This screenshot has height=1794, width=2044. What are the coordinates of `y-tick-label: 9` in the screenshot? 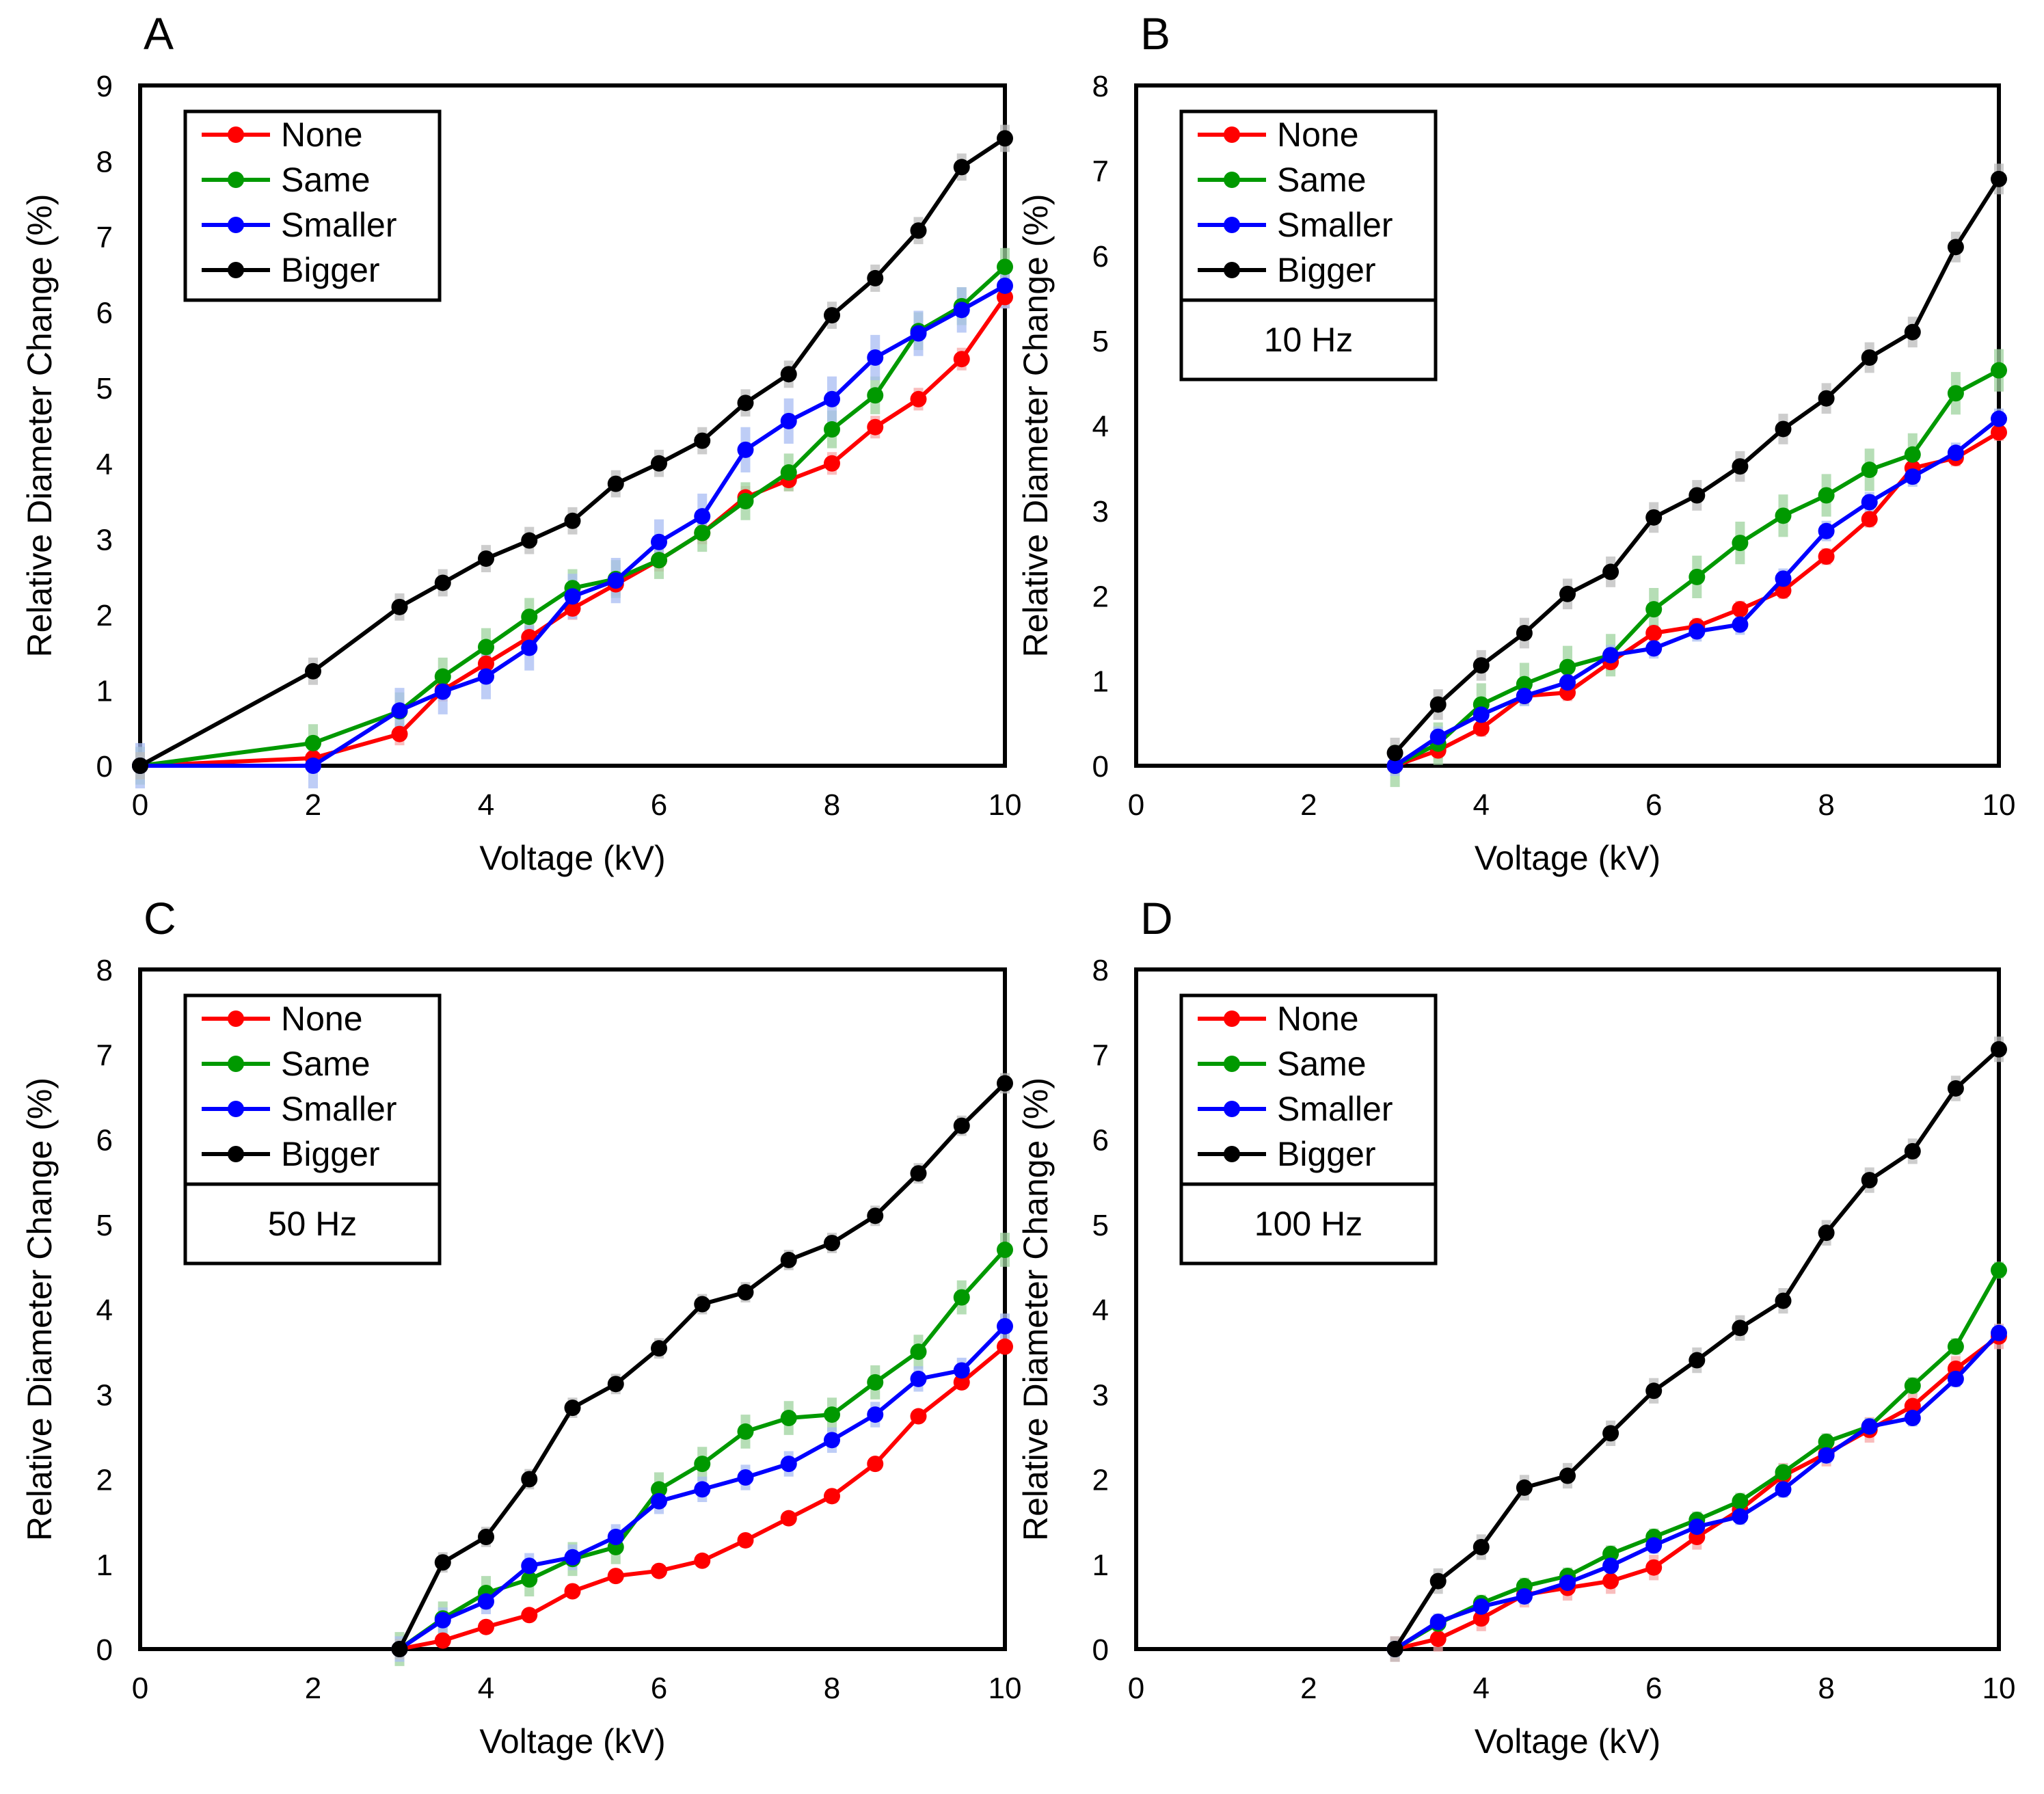 It's located at (104, 86).